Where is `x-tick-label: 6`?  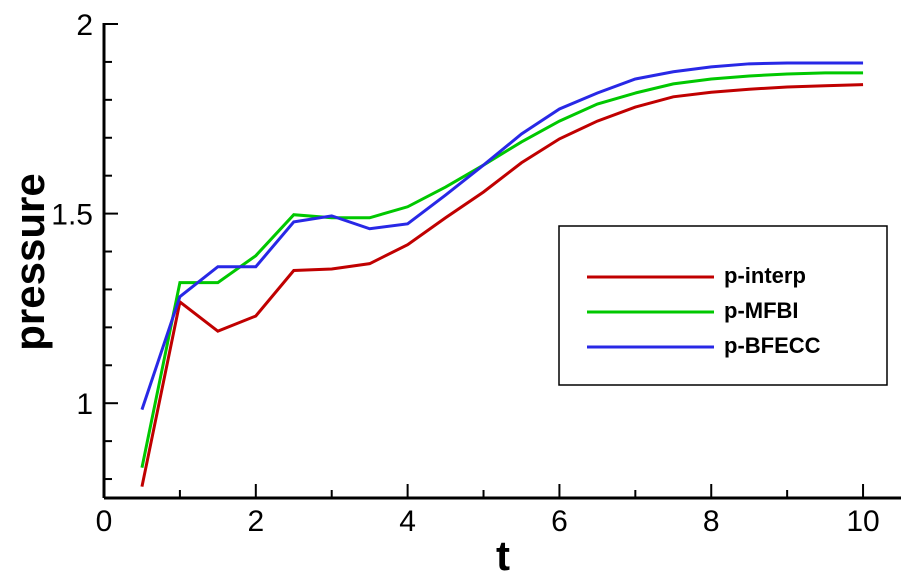
x-tick-label: 6 is located at coordinates (559, 521).